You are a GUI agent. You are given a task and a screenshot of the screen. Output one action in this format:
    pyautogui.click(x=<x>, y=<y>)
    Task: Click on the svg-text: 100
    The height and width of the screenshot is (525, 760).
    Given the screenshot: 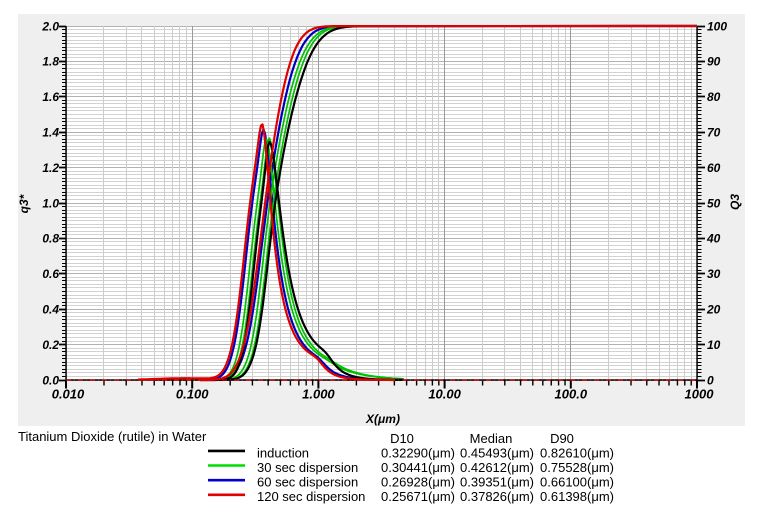 What is the action you would take?
    pyautogui.click(x=717, y=26)
    